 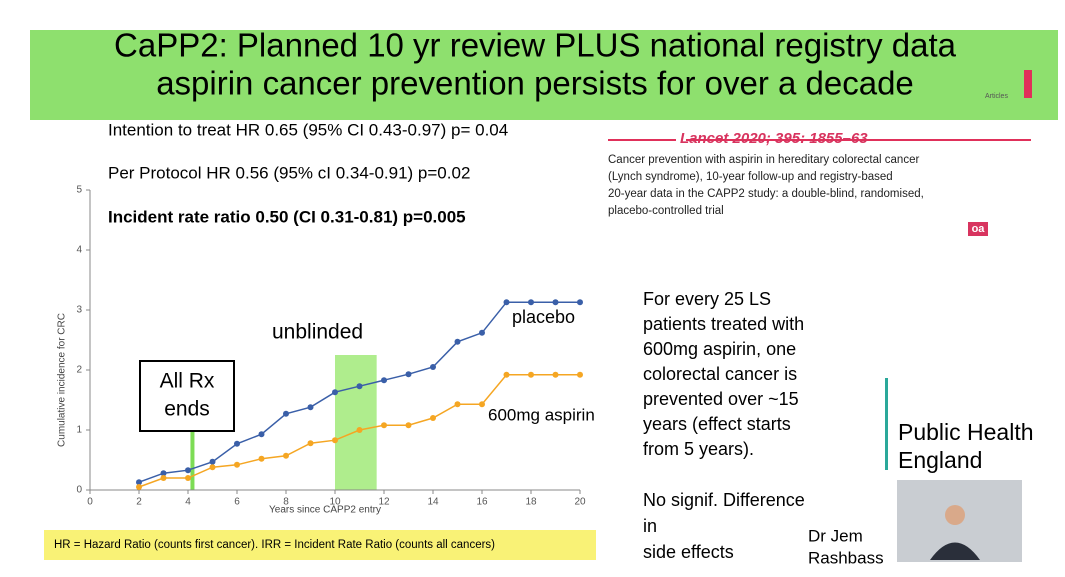 I want to click on summary-line: prevented over ~15, so click(x=721, y=399).